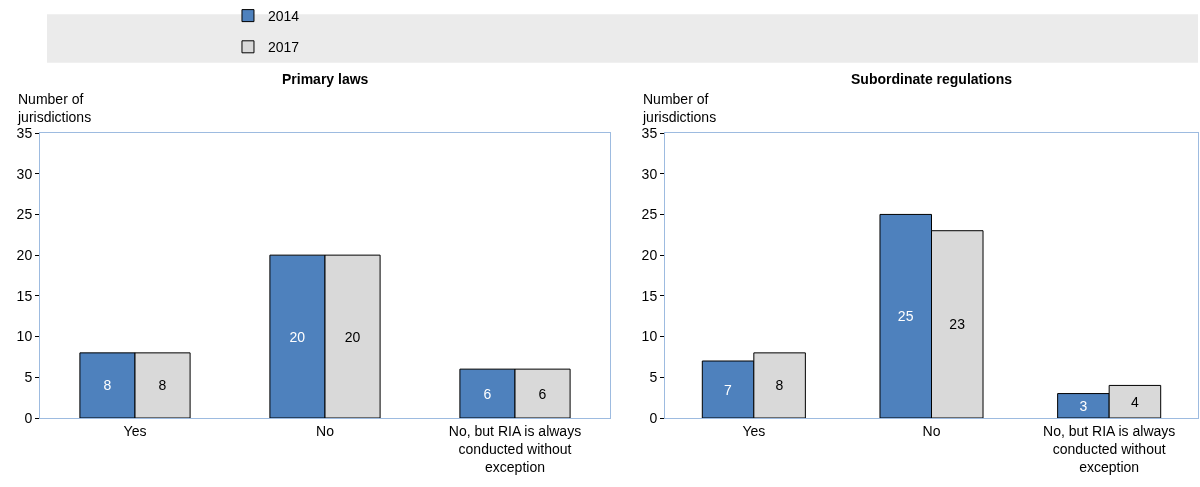 The width and height of the screenshot is (1200, 487). I want to click on legend-label: 2017, so click(283, 47).